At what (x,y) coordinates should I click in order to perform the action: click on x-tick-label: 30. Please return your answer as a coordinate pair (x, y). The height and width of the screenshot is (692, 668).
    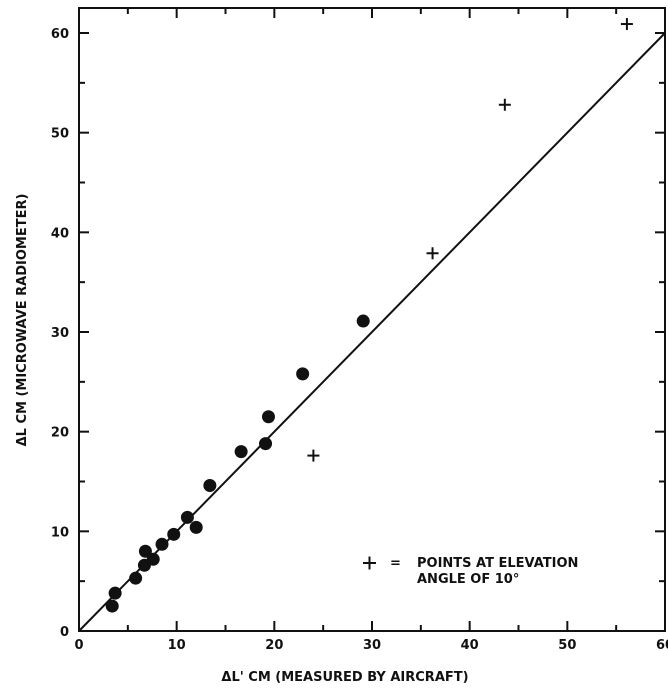
    Looking at the image, I should click on (372, 645).